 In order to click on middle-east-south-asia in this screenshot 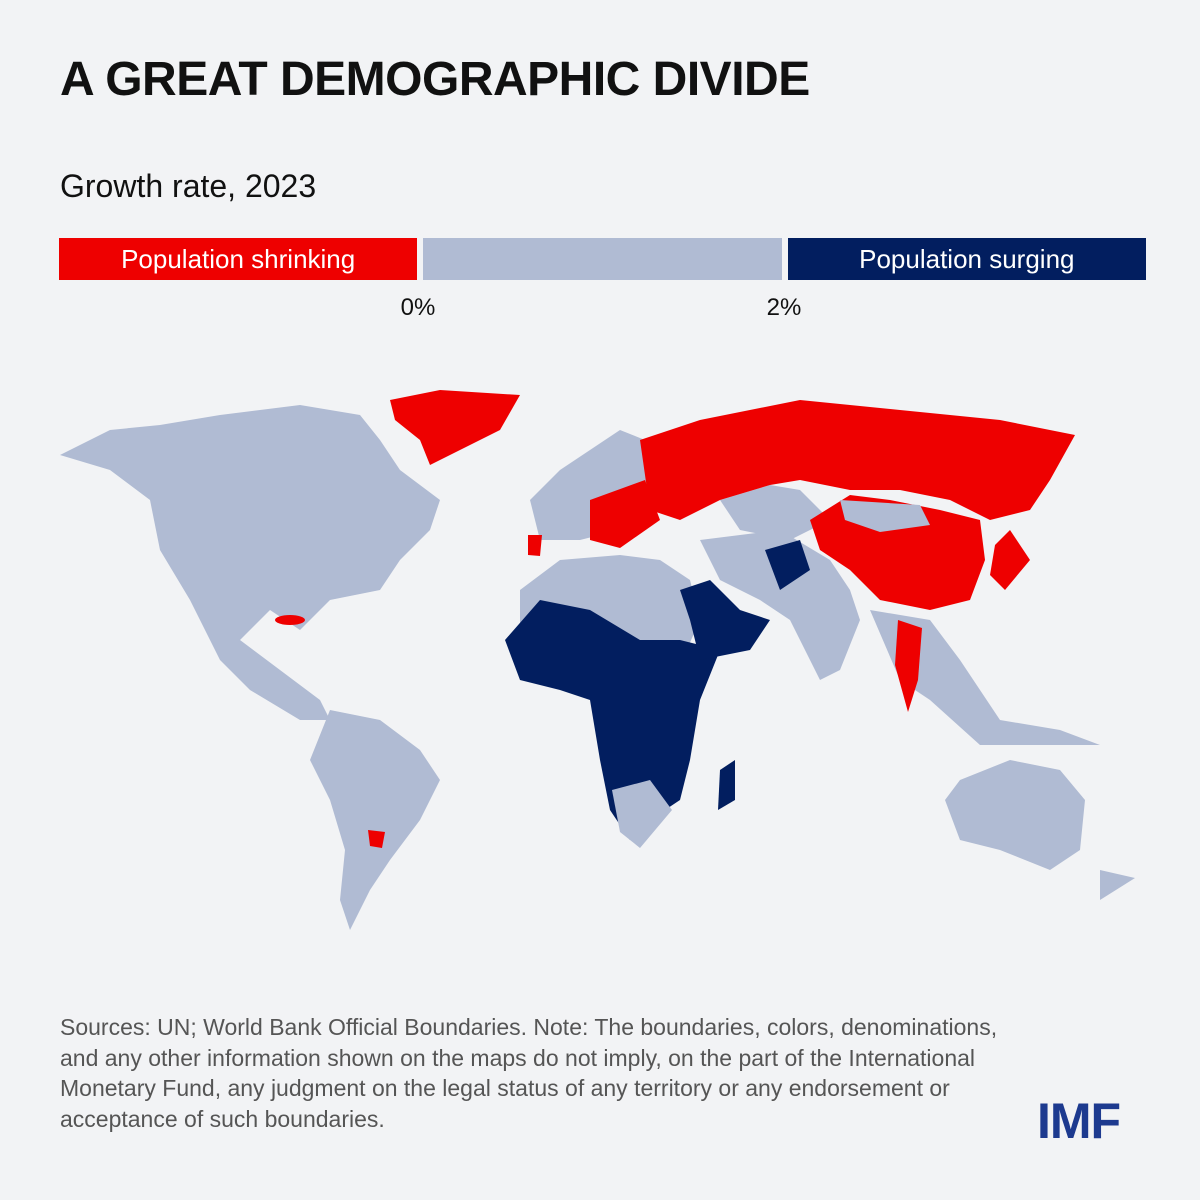, I will do `click(780, 605)`.